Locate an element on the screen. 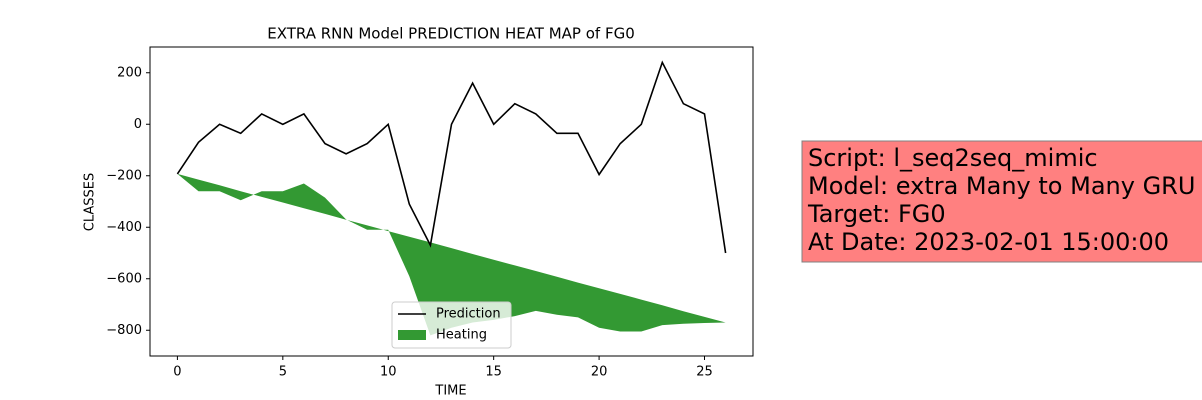 Image resolution: width=1202 pixels, height=400 pixels. x-tick-label: 15 is located at coordinates (493, 372).